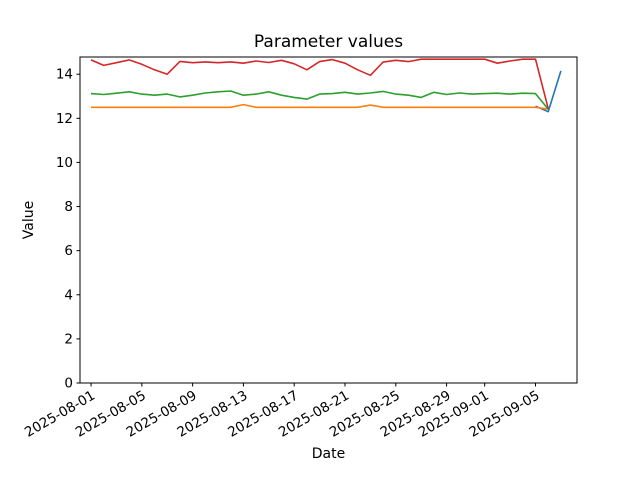 This screenshot has height=480, width=640. What do you see at coordinates (328, 42) in the screenshot?
I see `chart-title: Parameter values` at bounding box center [328, 42].